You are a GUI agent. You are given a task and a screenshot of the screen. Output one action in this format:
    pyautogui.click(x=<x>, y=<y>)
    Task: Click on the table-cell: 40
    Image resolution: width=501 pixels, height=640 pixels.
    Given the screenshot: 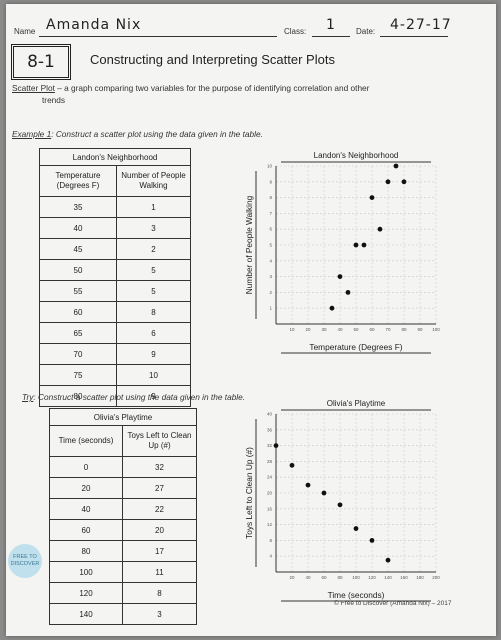 What is the action you would take?
    pyautogui.click(x=78, y=228)
    